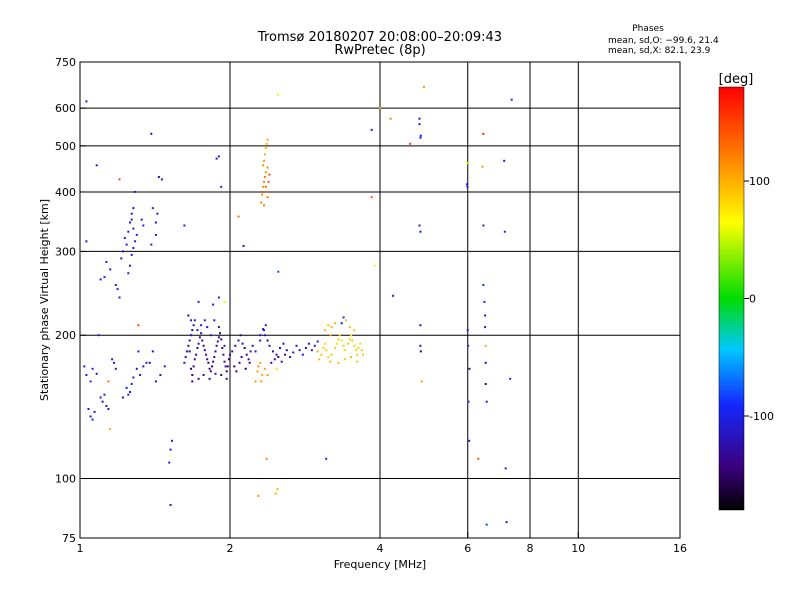 This screenshot has width=800, height=600. Describe the element at coordinates (65, 479) in the screenshot. I see `y-tick-label: 100` at that location.